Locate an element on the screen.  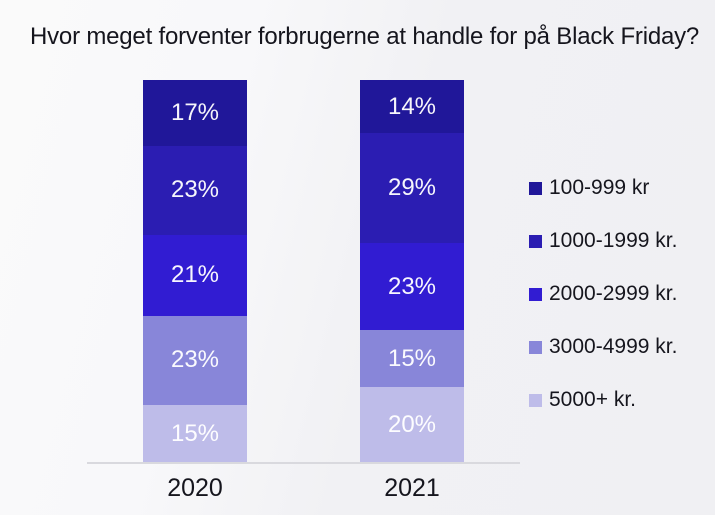
segment-2021-5000+-kr-: 20% is located at coordinates (412, 425).